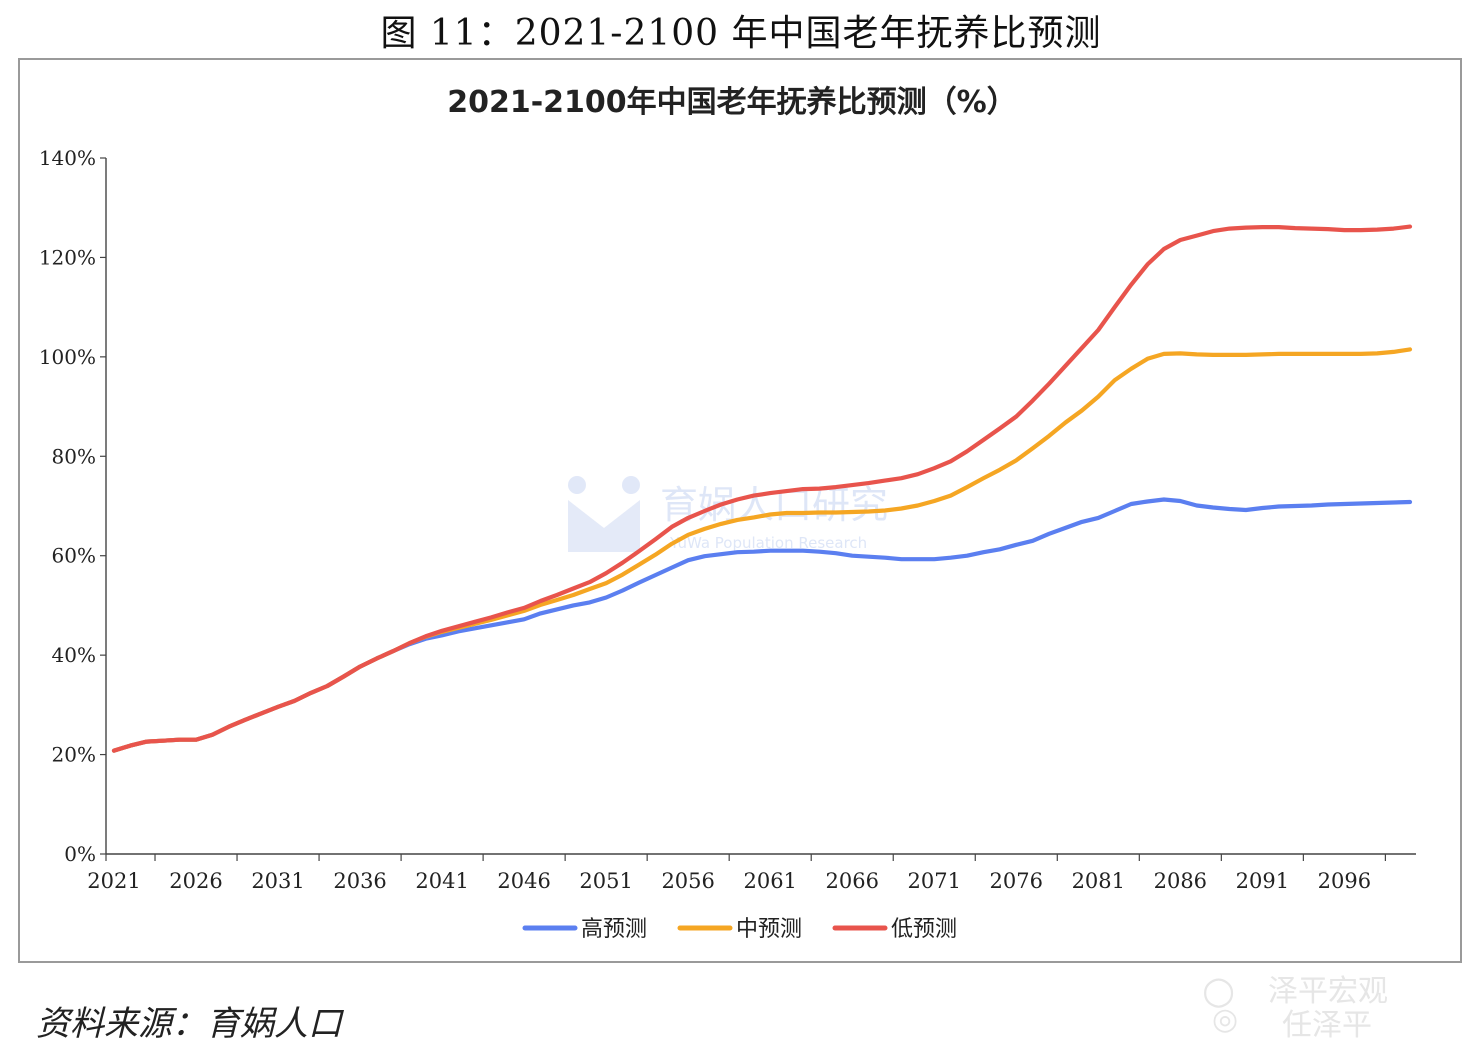  Describe the element at coordinates (74, 556) in the screenshot. I see `y-tick-label: 60%` at that location.